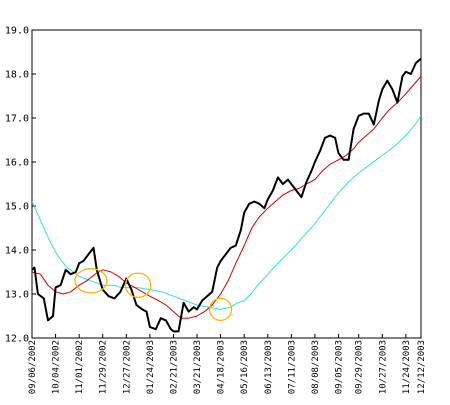  Describe the element at coordinates (222, 367) in the screenshot. I see `x-tick-label: 04/18/2003` at that location.